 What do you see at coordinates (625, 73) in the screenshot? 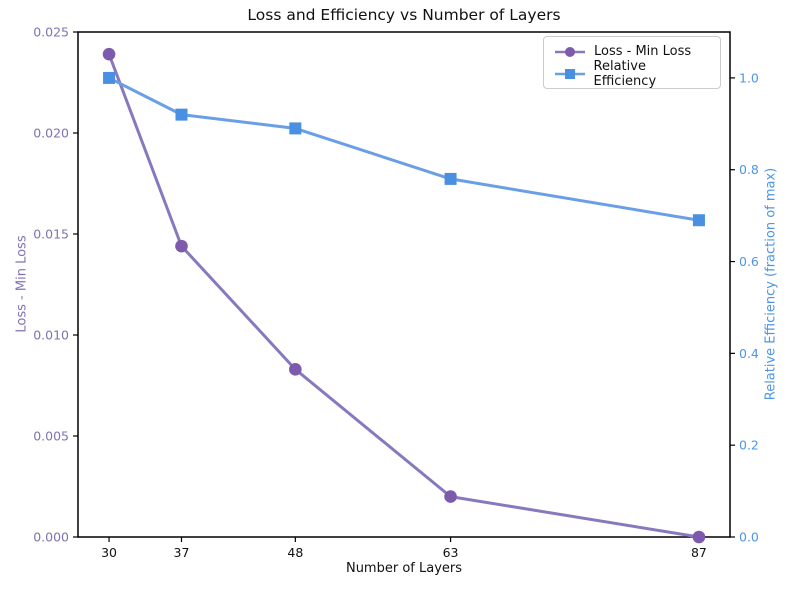
I see `legend-label-efficiency: Relative Efficiency` at bounding box center [625, 73].